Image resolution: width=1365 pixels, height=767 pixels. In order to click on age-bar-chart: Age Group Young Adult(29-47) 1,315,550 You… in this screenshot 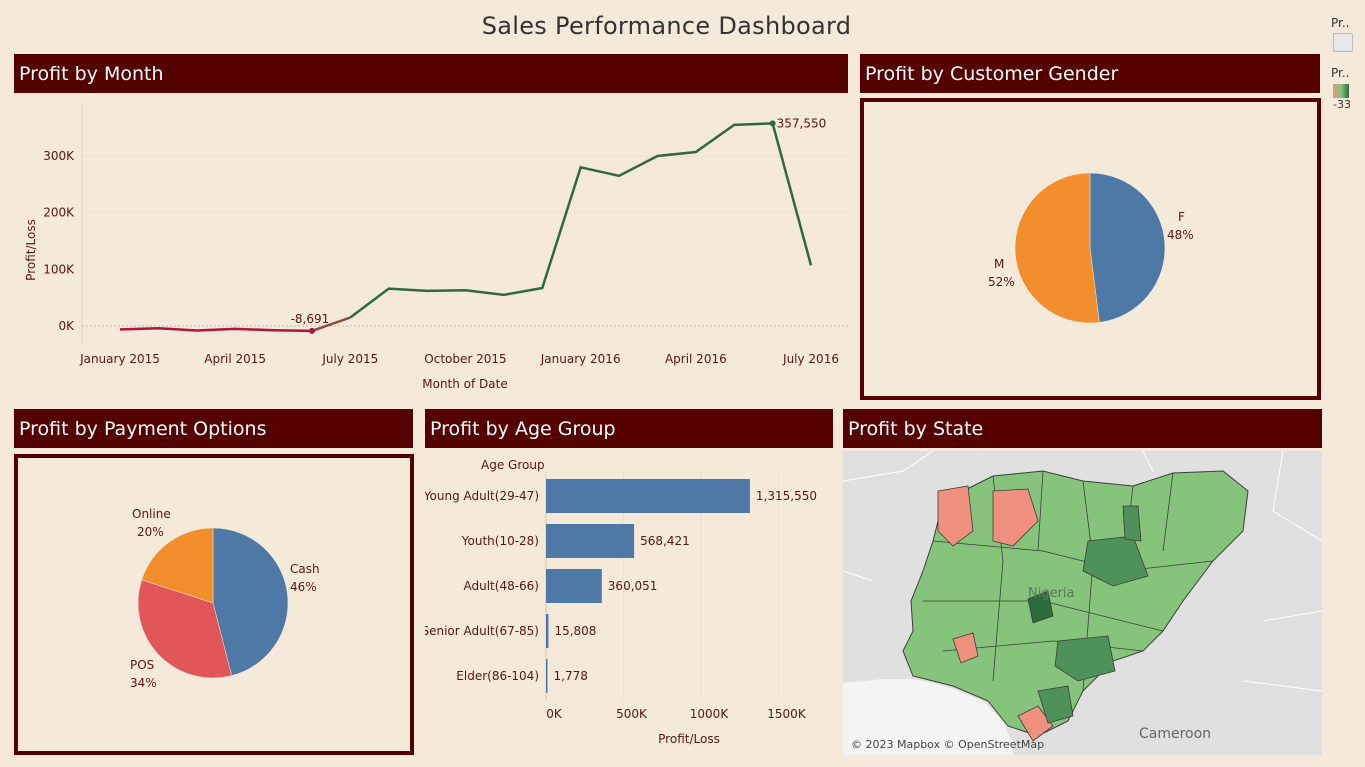, I will do `click(629, 600)`.